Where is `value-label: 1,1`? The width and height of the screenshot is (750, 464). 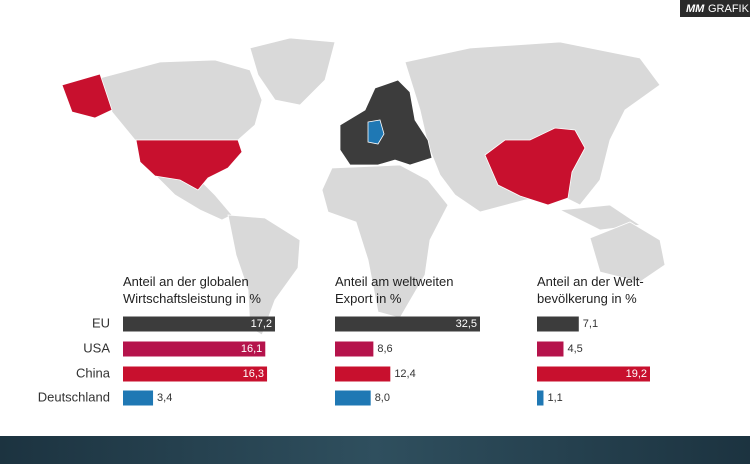 value-label: 1,1 is located at coordinates (554, 398).